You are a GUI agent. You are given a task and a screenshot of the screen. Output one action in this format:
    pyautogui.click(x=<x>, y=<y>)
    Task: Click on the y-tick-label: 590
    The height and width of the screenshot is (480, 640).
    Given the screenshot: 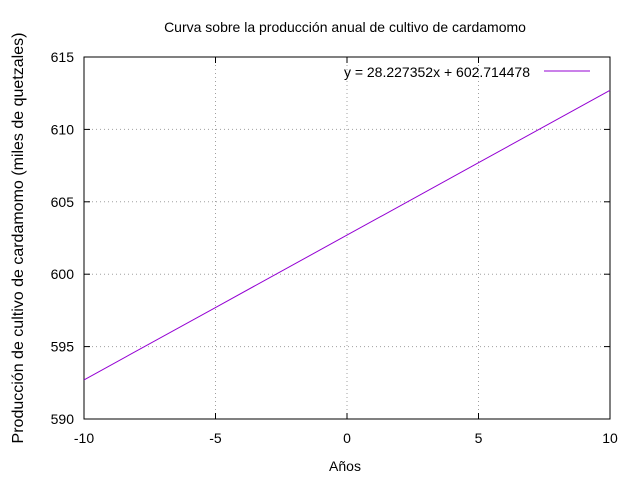 What is the action you would take?
    pyautogui.click(x=63, y=419)
    